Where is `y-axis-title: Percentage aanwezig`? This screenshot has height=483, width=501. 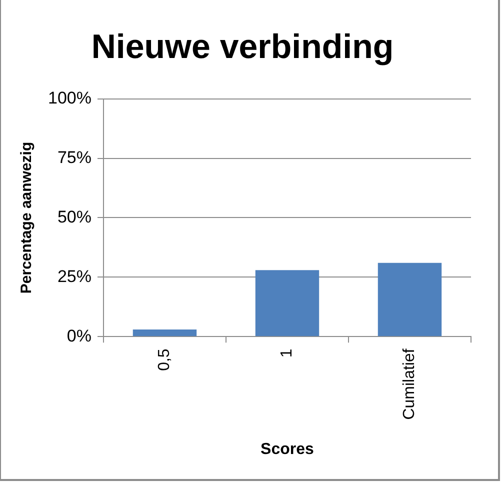
y-axis-title: Percentage aanwezig is located at coordinates (27, 218).